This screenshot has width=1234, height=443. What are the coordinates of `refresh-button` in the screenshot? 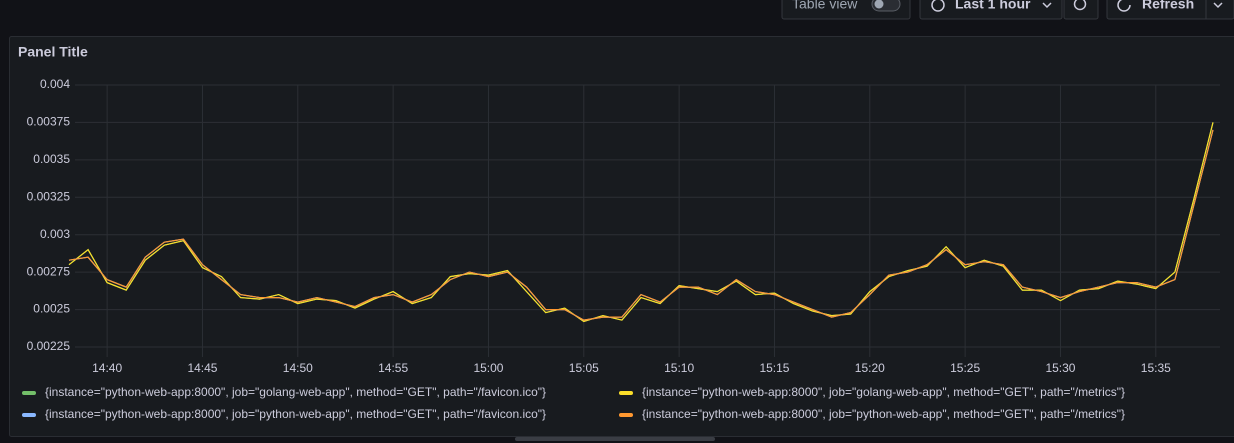 It's located at (1170, 10).